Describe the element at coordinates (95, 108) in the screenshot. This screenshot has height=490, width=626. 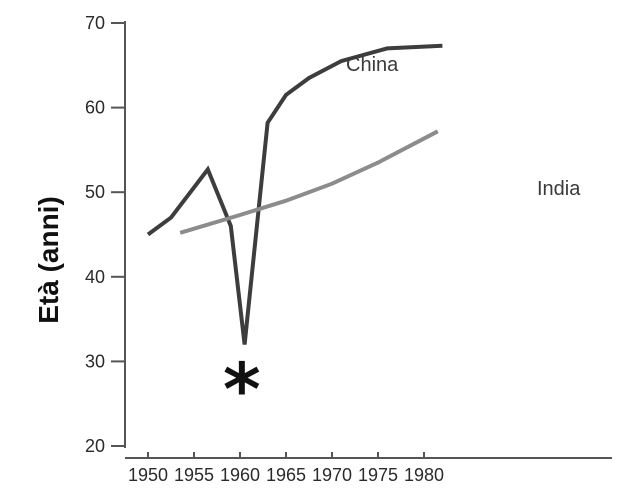
I see `y-tick-label: 60` at that location.